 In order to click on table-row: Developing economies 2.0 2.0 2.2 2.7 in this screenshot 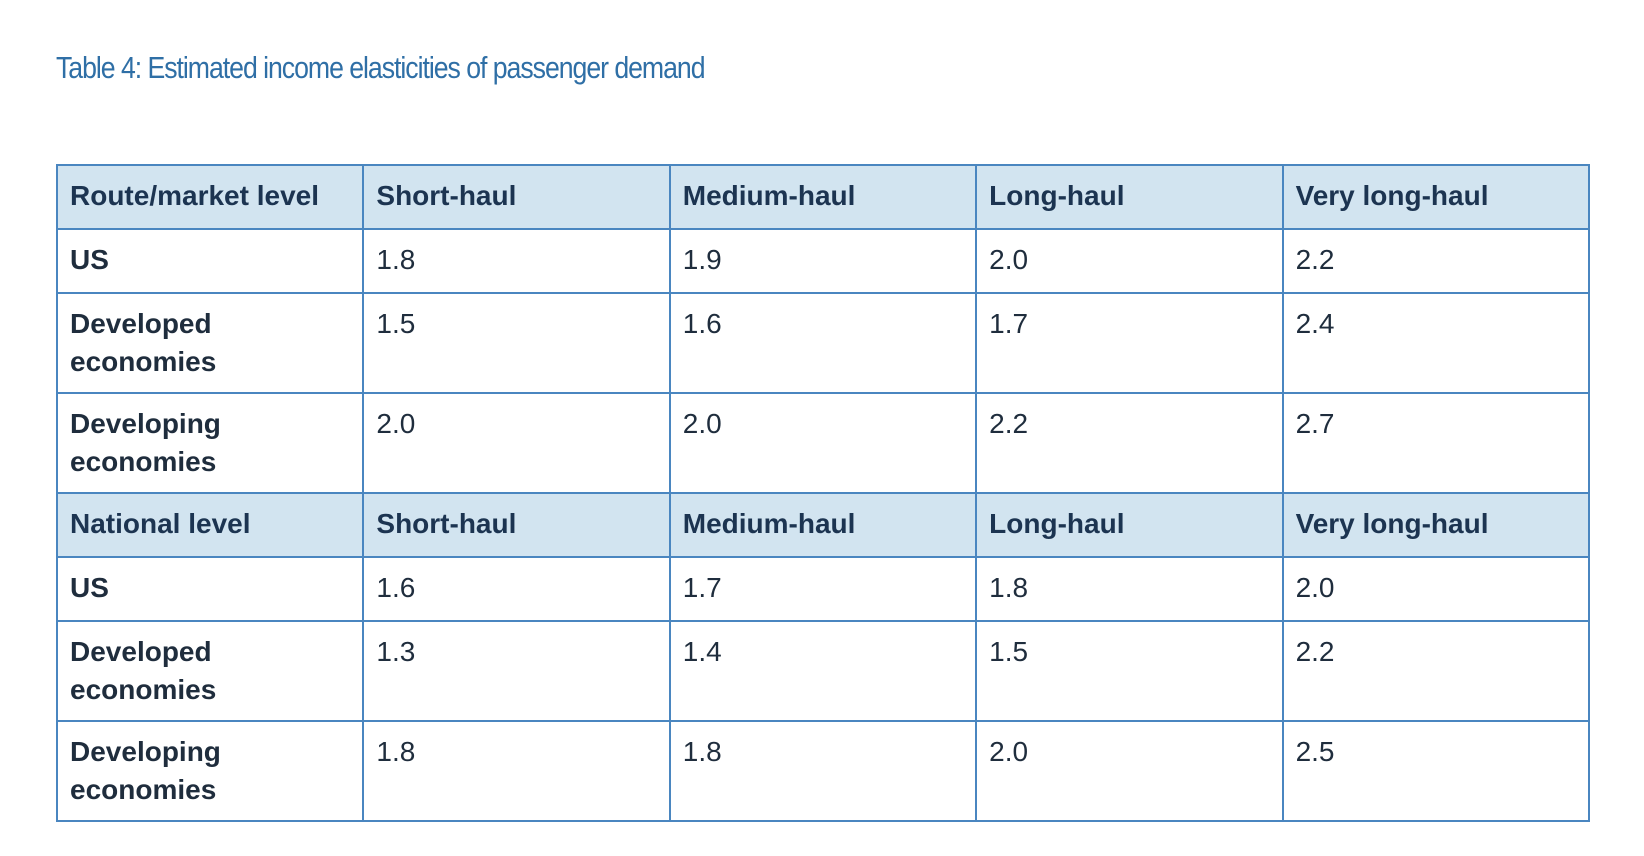, I will do `click(822, 443)`.